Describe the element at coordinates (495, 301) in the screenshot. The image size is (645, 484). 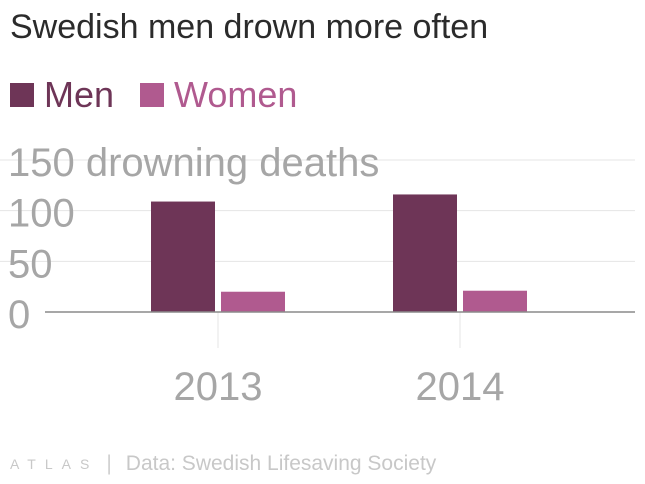
I see `bar-women-2014` at that location.